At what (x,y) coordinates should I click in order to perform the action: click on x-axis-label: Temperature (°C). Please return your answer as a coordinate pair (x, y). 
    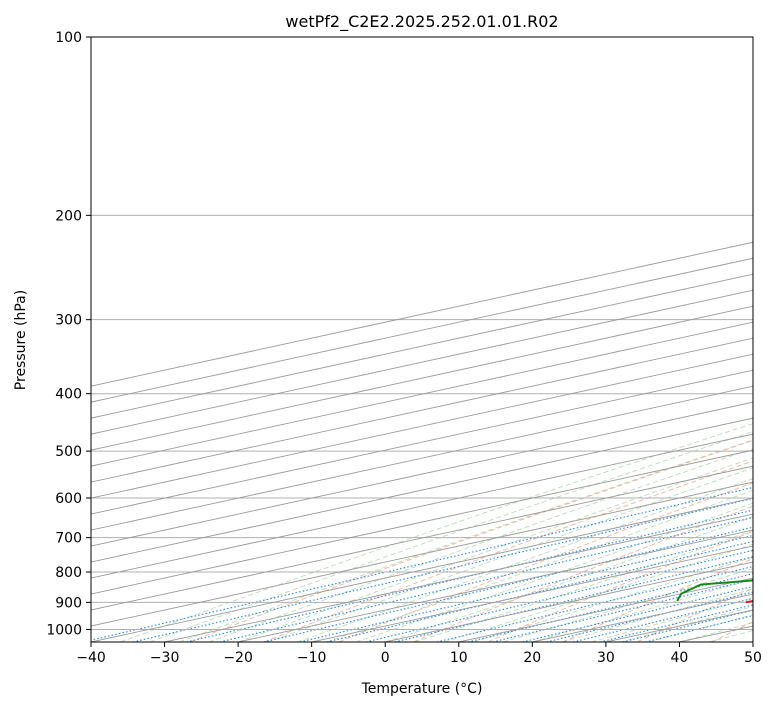
    Looking at the image, I should click on (422, 689).